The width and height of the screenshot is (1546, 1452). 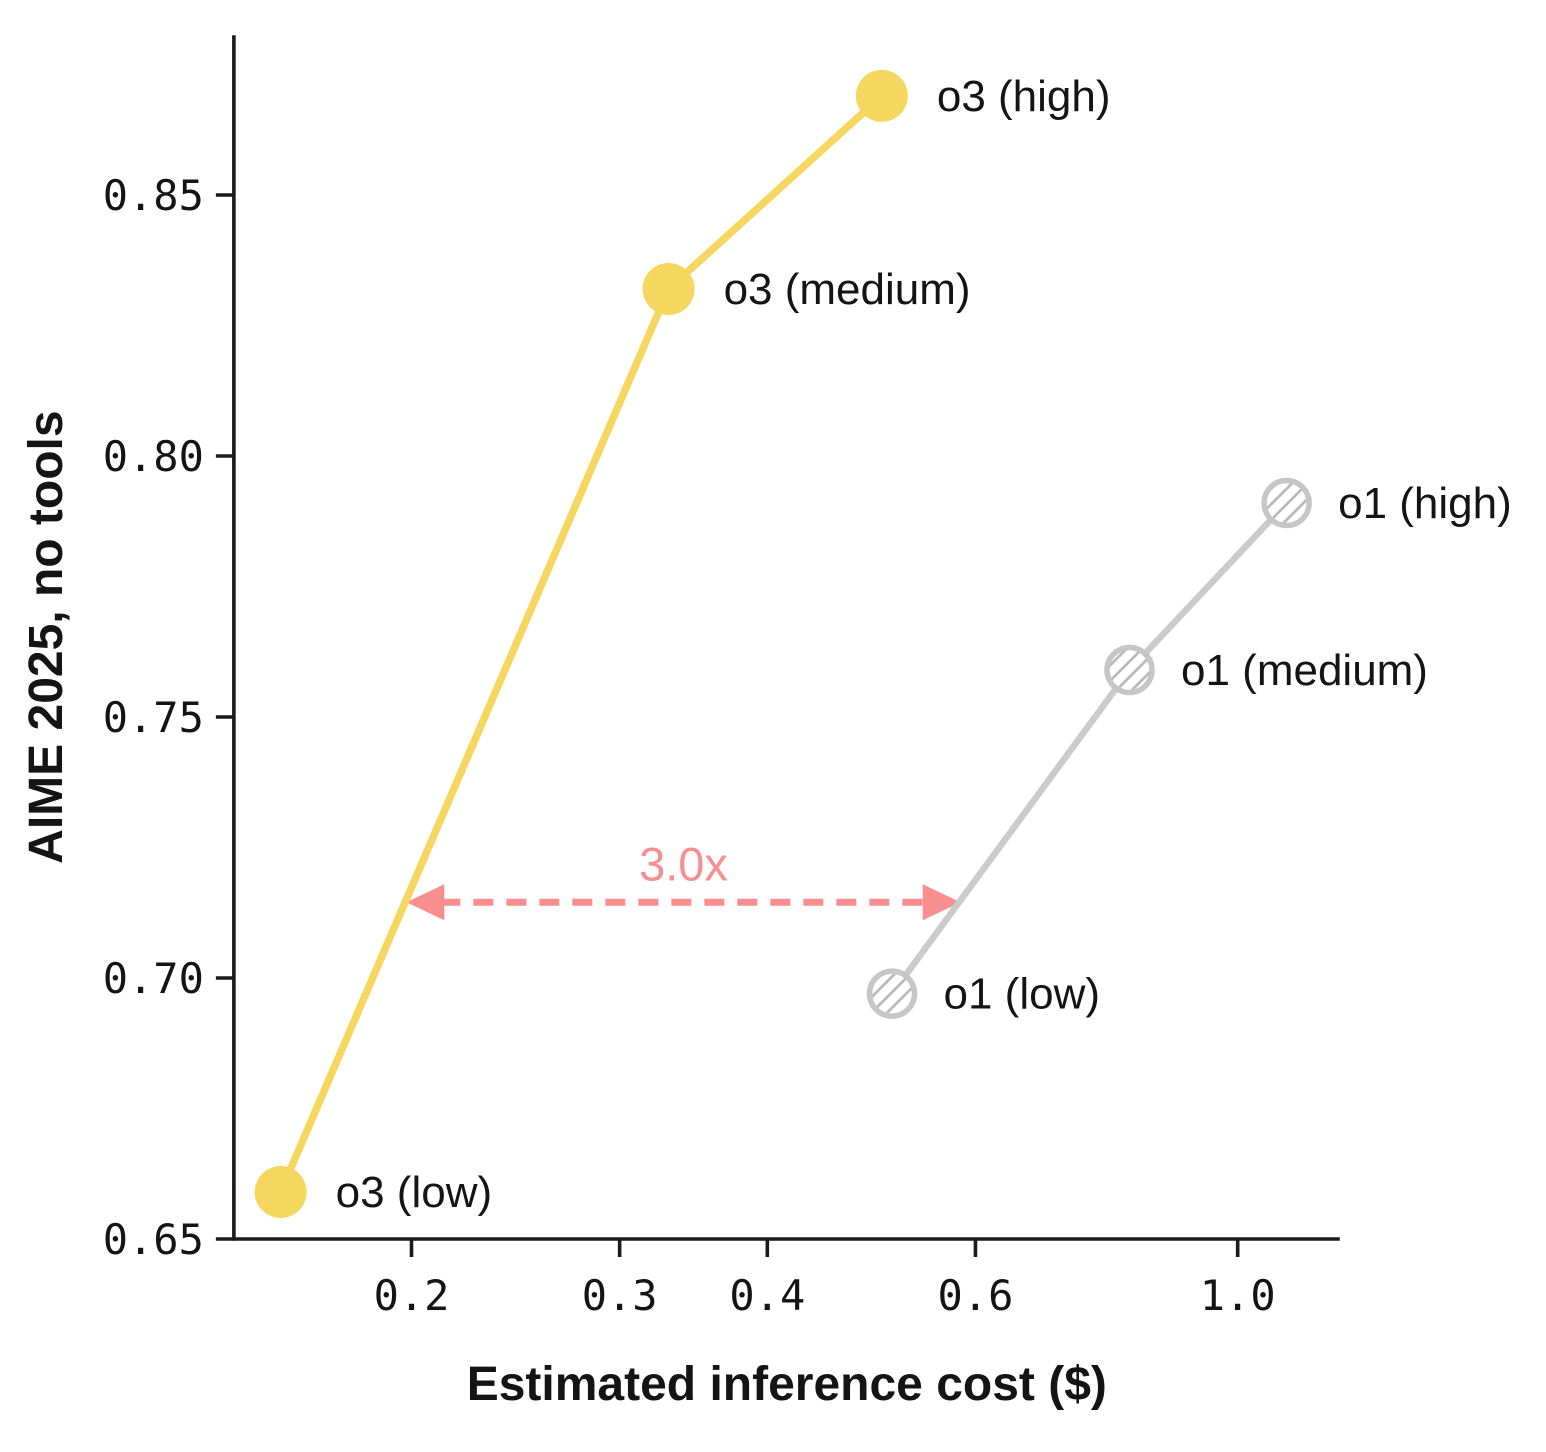 I want to click on y-tick-label-0-85: 0.85, so click(x=153, y=195).